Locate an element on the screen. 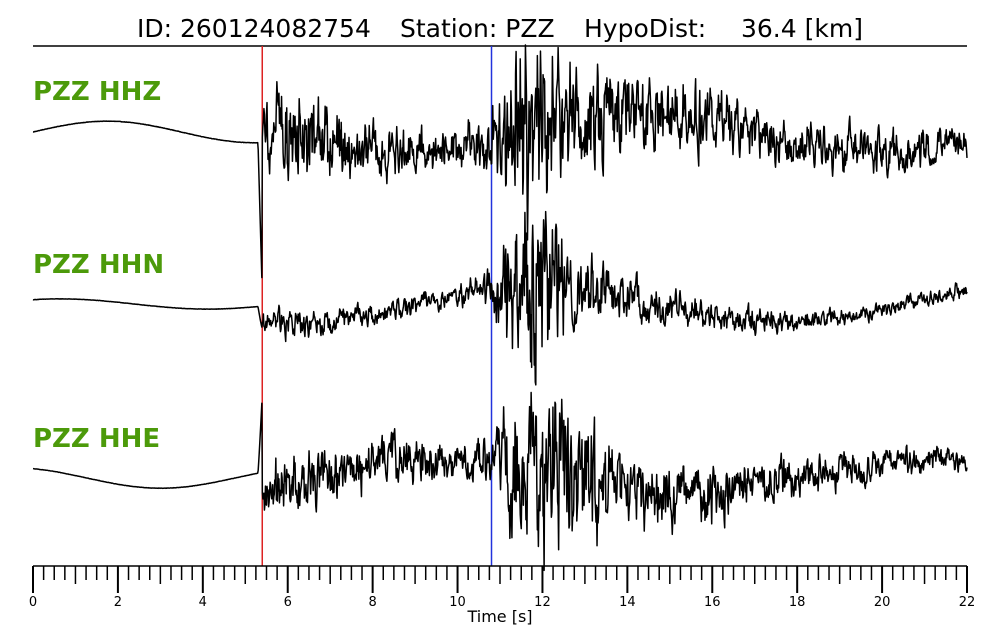 The image size is (1000, 640). x-tick-label: 16 is located at coordinates (712, 602).